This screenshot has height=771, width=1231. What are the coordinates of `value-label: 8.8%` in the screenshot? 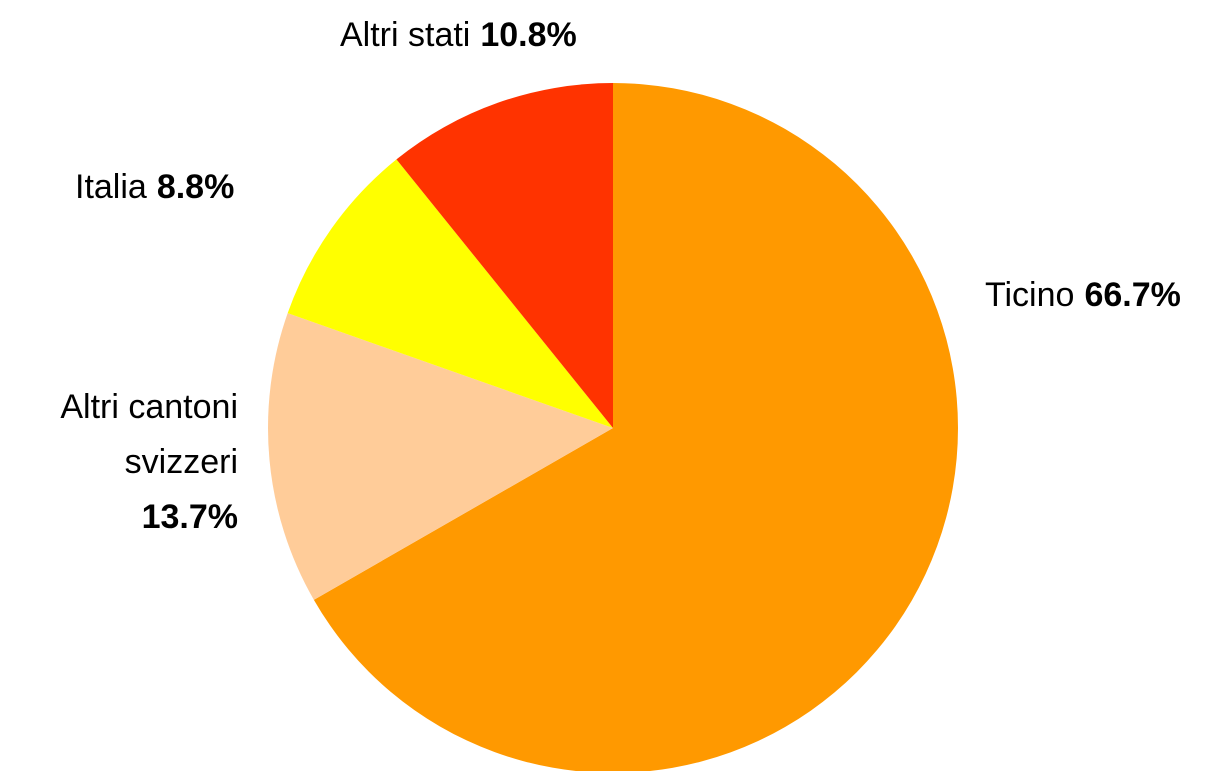 It's located at (195, 187).